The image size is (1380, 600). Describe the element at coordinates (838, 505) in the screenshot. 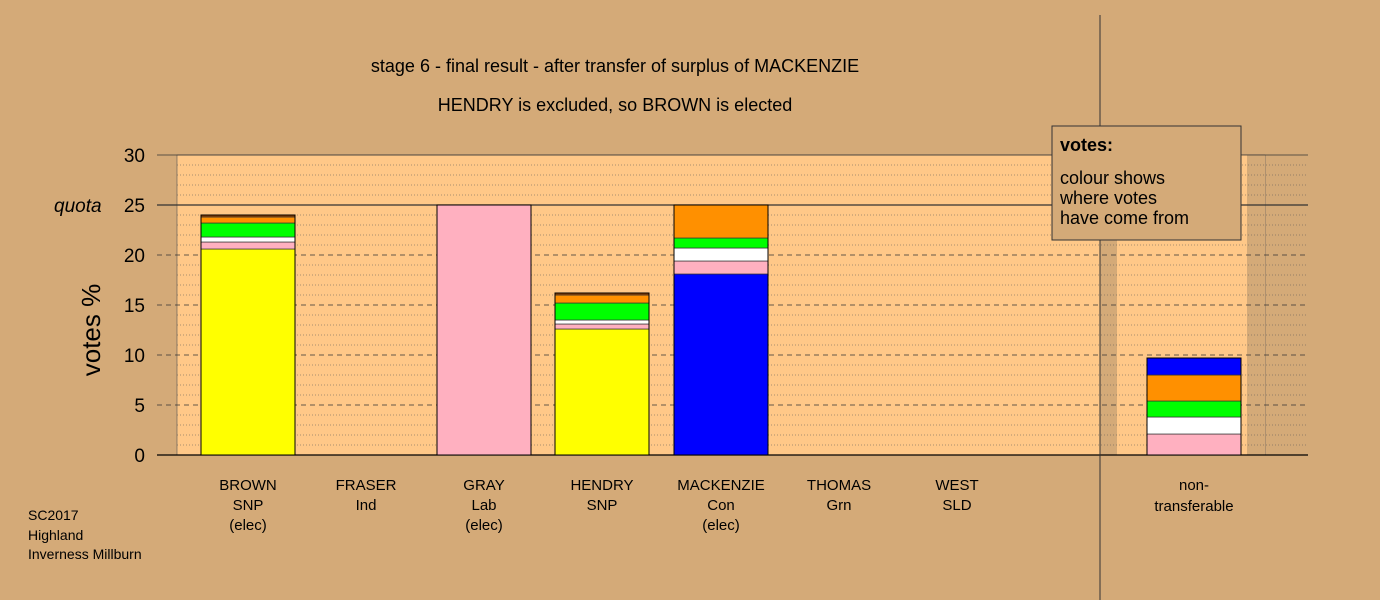

I see `candidate-party: Grn` at that location.